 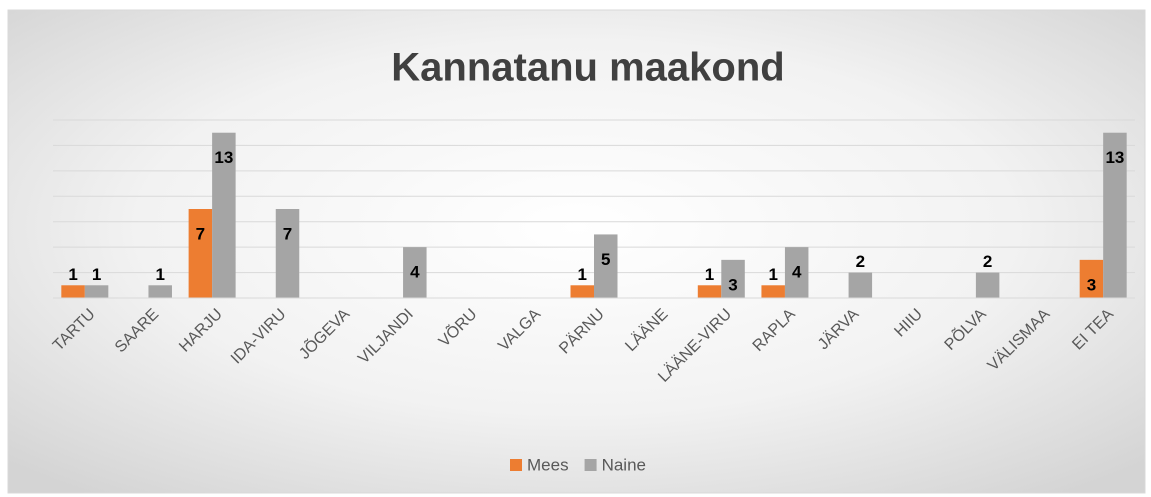 What do you see at coordinates (605, 259) in the screenshot?
I see `data-label: 5` at bounding box center [605, 259].